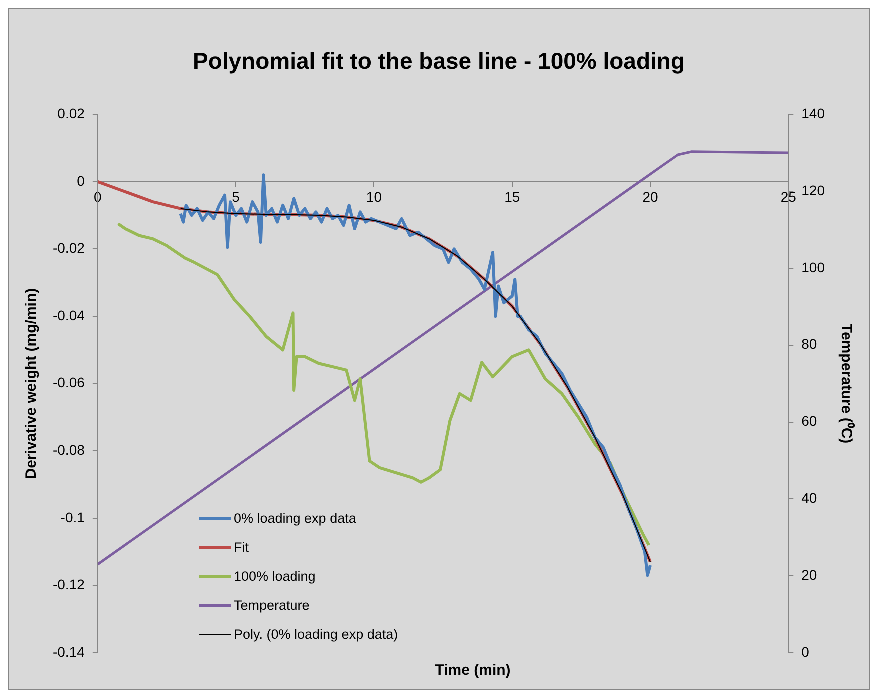 The image size is (876, 695). Describe the element at coordinates (810, 344) in the screenshot. I see `y2-tick-label: 80` at that location.